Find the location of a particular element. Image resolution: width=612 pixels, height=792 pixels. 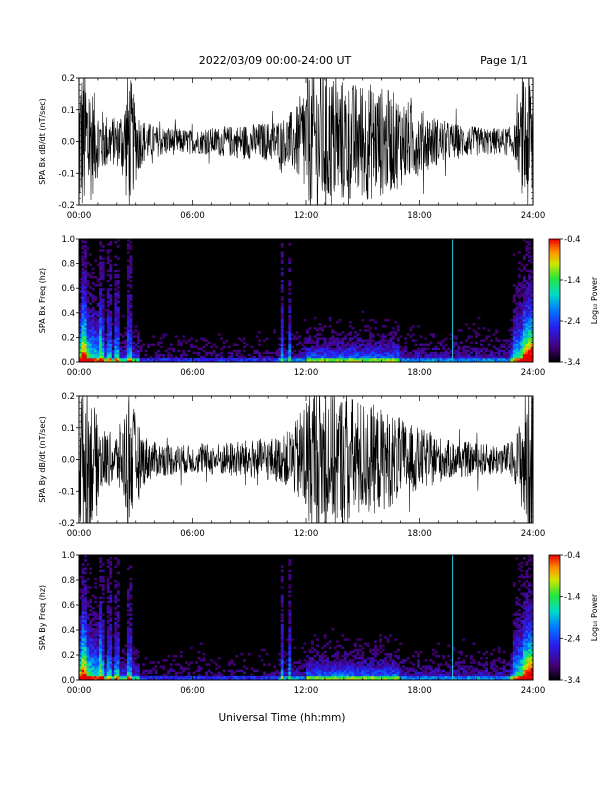

x-tick-label: 18:00 is located at coordinates (419, 373).